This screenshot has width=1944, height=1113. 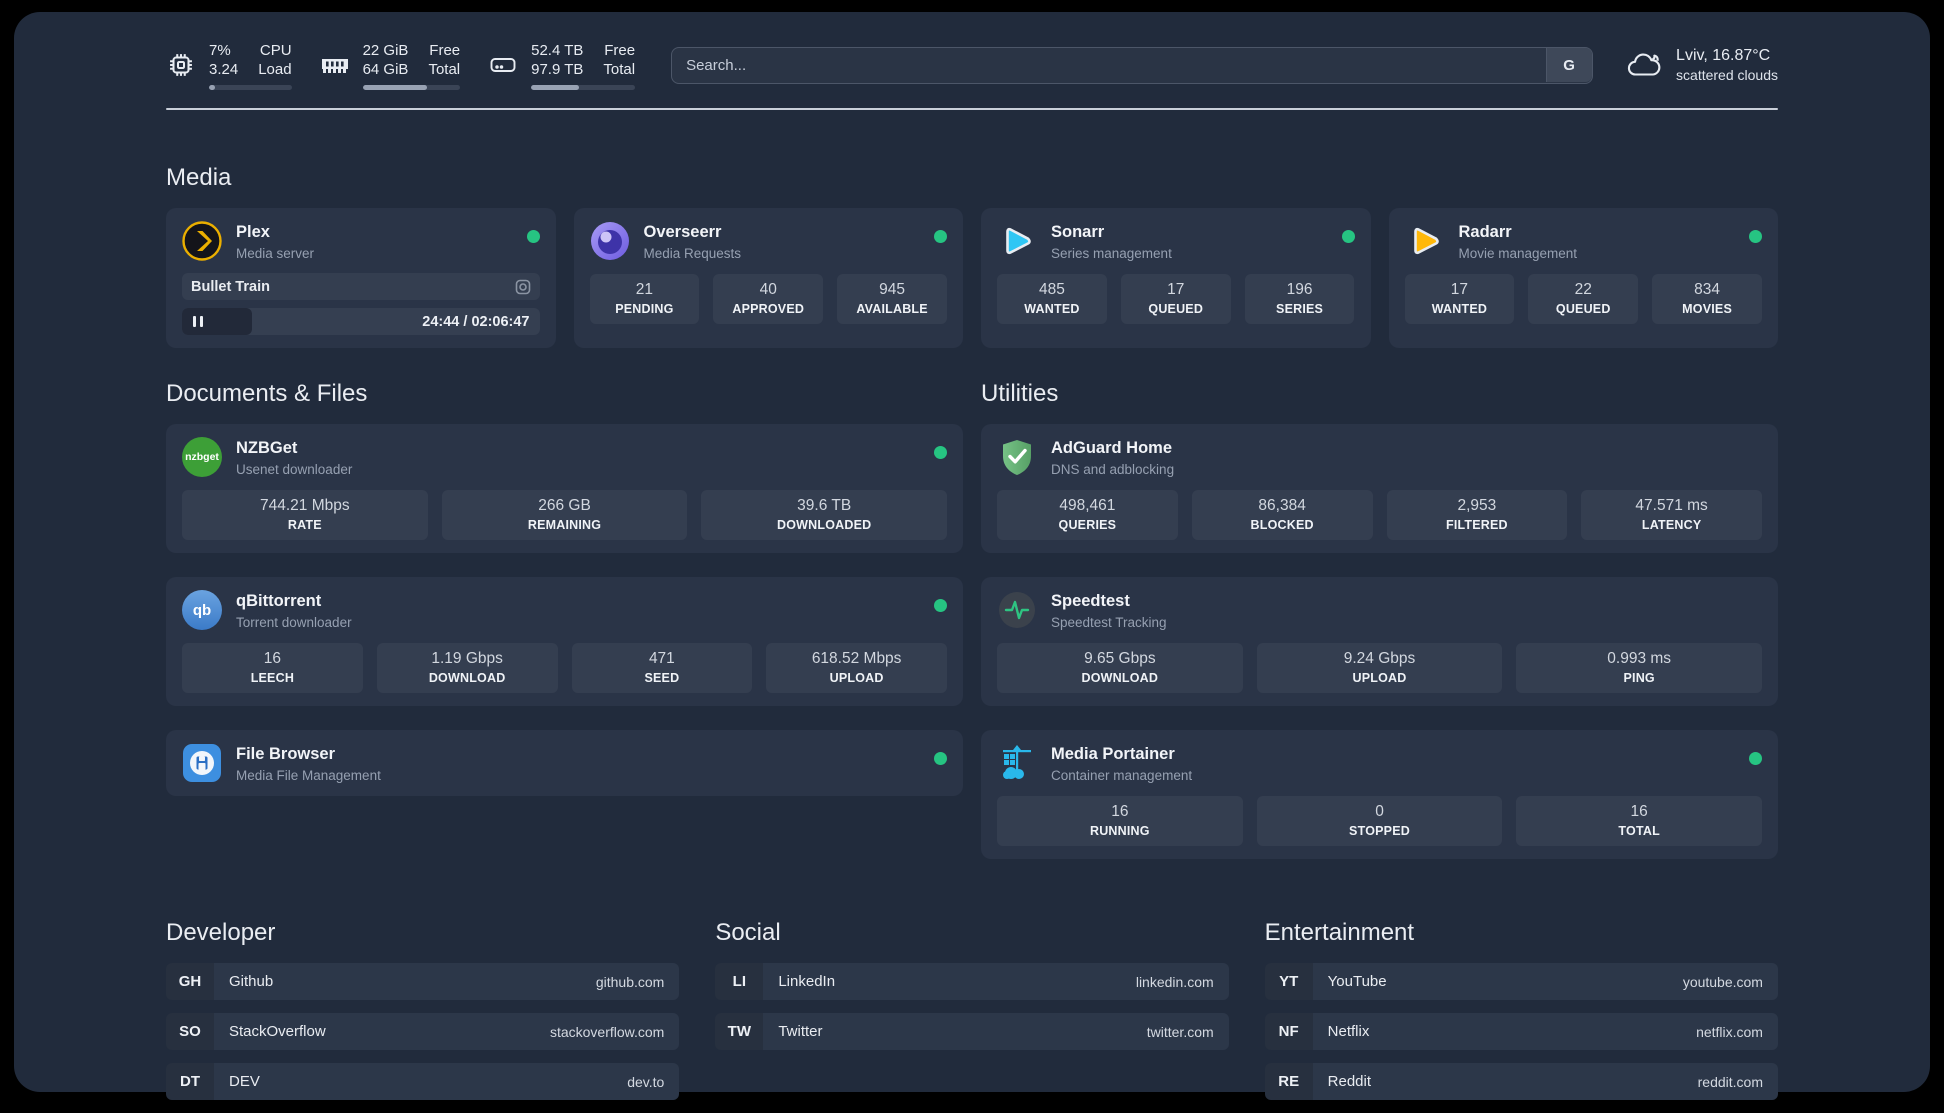 I want to click on ram-icon, so click(x=335, y=65).